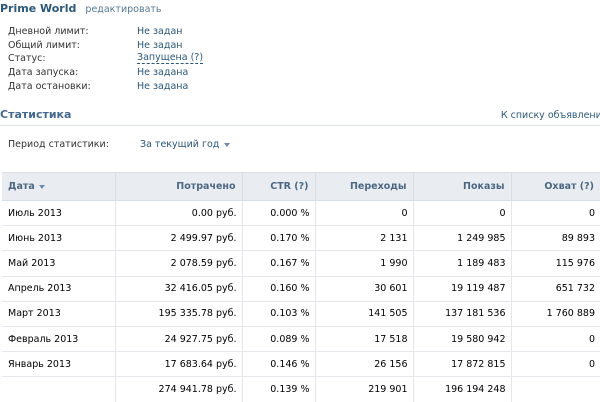 The image size is (600, 402). What do you see at coordinates (227, 144) in the screenshot?
I see `caret-down-icon` at bounding box center [227, 144].